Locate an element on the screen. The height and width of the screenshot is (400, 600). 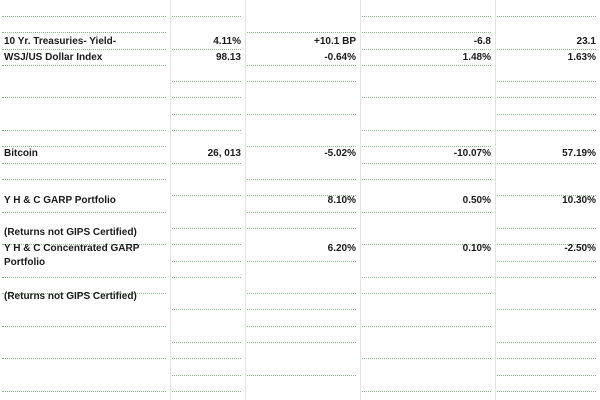
value-cell: 0.50% is located at coordinates (476, 200).